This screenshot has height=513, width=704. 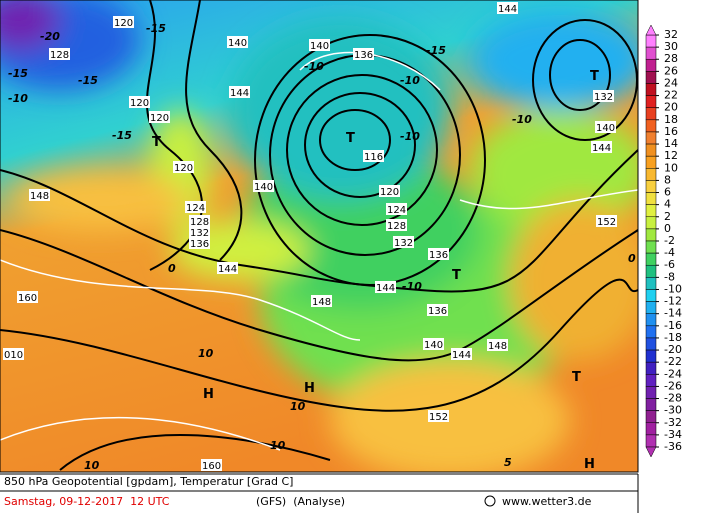 What do you see at coordinates (673, 434) in the screenshot?
I see `colorbar-tick-label: -34` at bounding box center [673, 434].